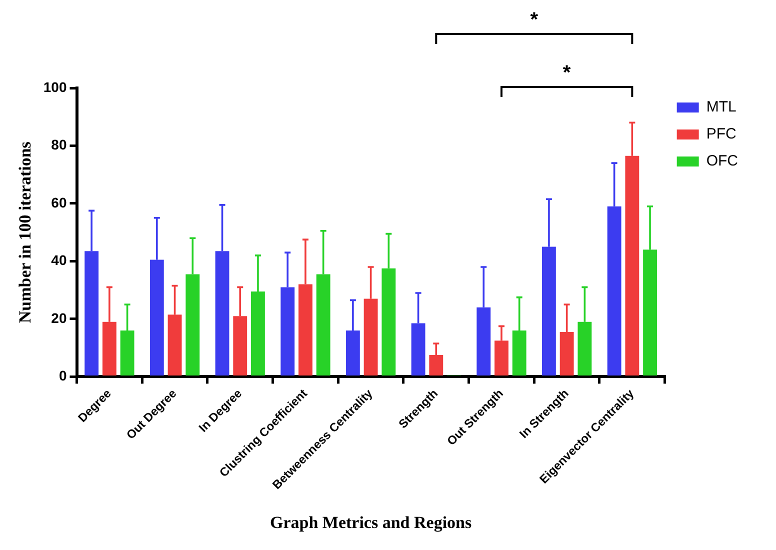  Describe the element at coordinates (371, 522) in the screenshot. I see `x-axis-title: Graph Metrics and Regions` at that location.